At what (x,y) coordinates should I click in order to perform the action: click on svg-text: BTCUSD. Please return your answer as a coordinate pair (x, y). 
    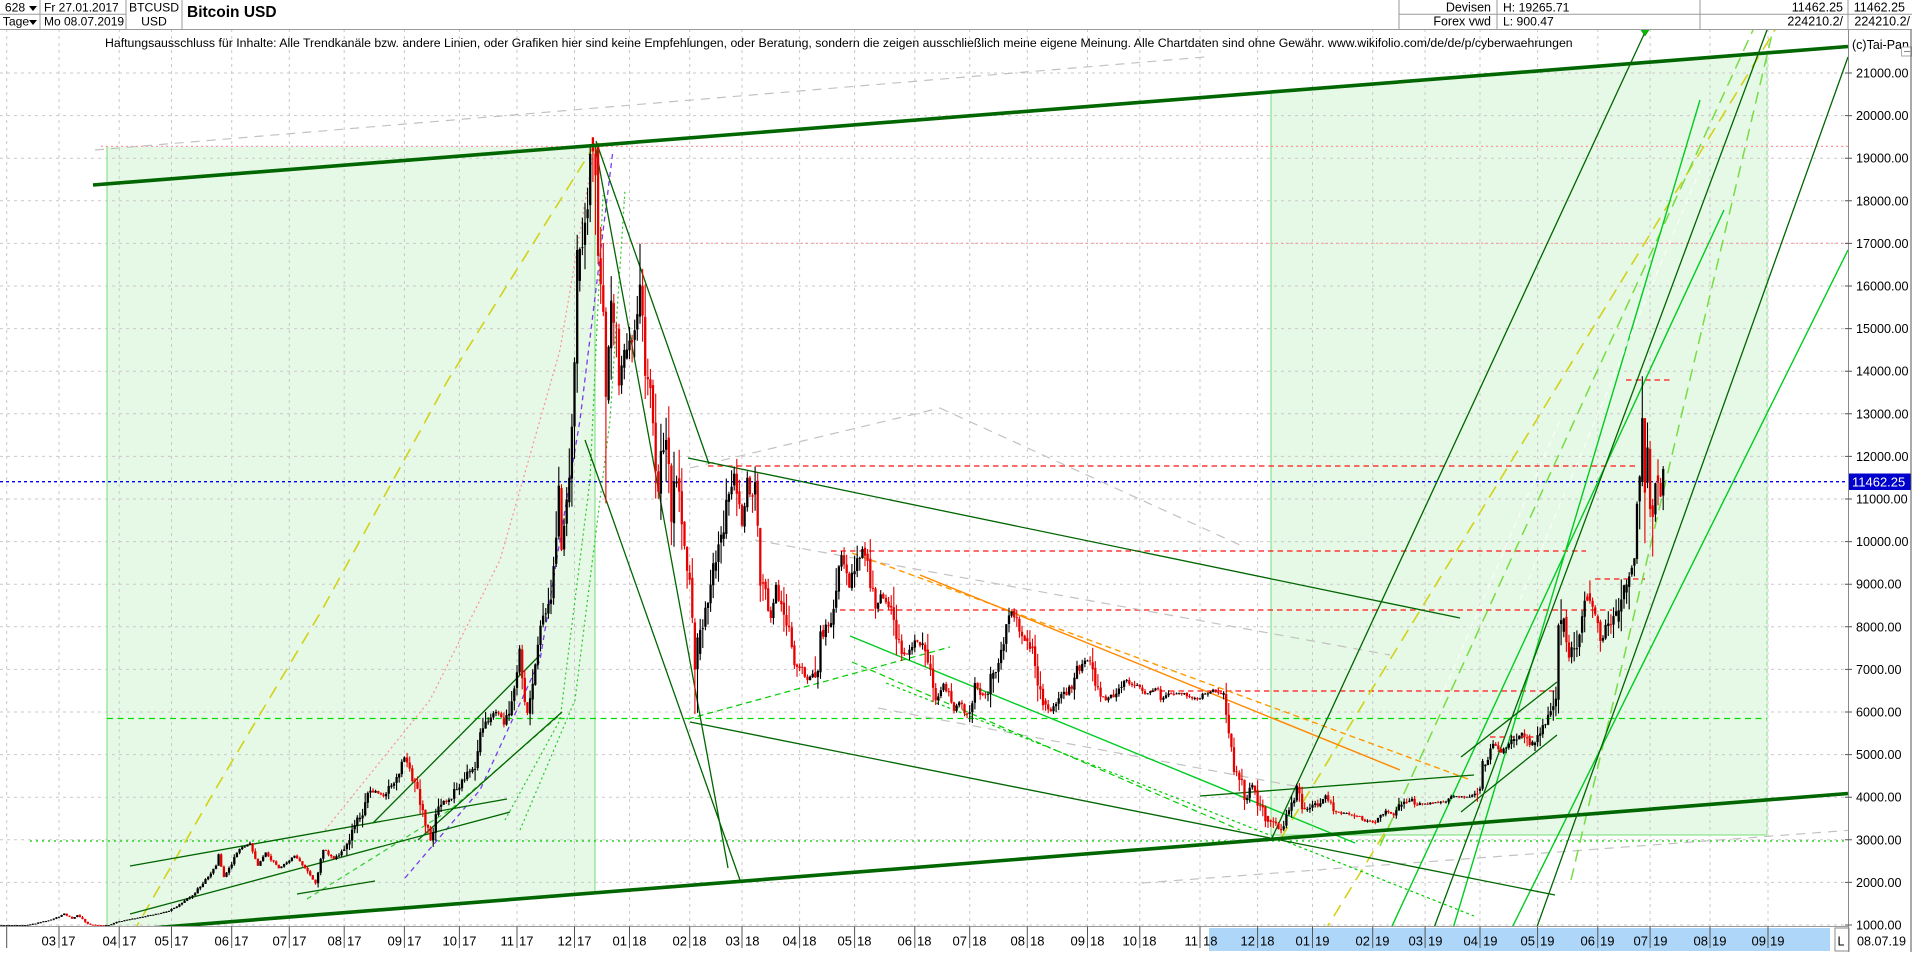
    Looking at the image, I should click on (154, 8).